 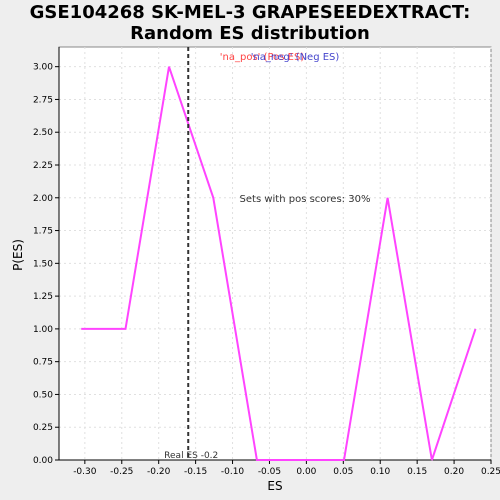 What do you see at coordinates (454, 472) in the screenshot?
I see `x-tick-label: 0.20` at bounding box center [454, 472].